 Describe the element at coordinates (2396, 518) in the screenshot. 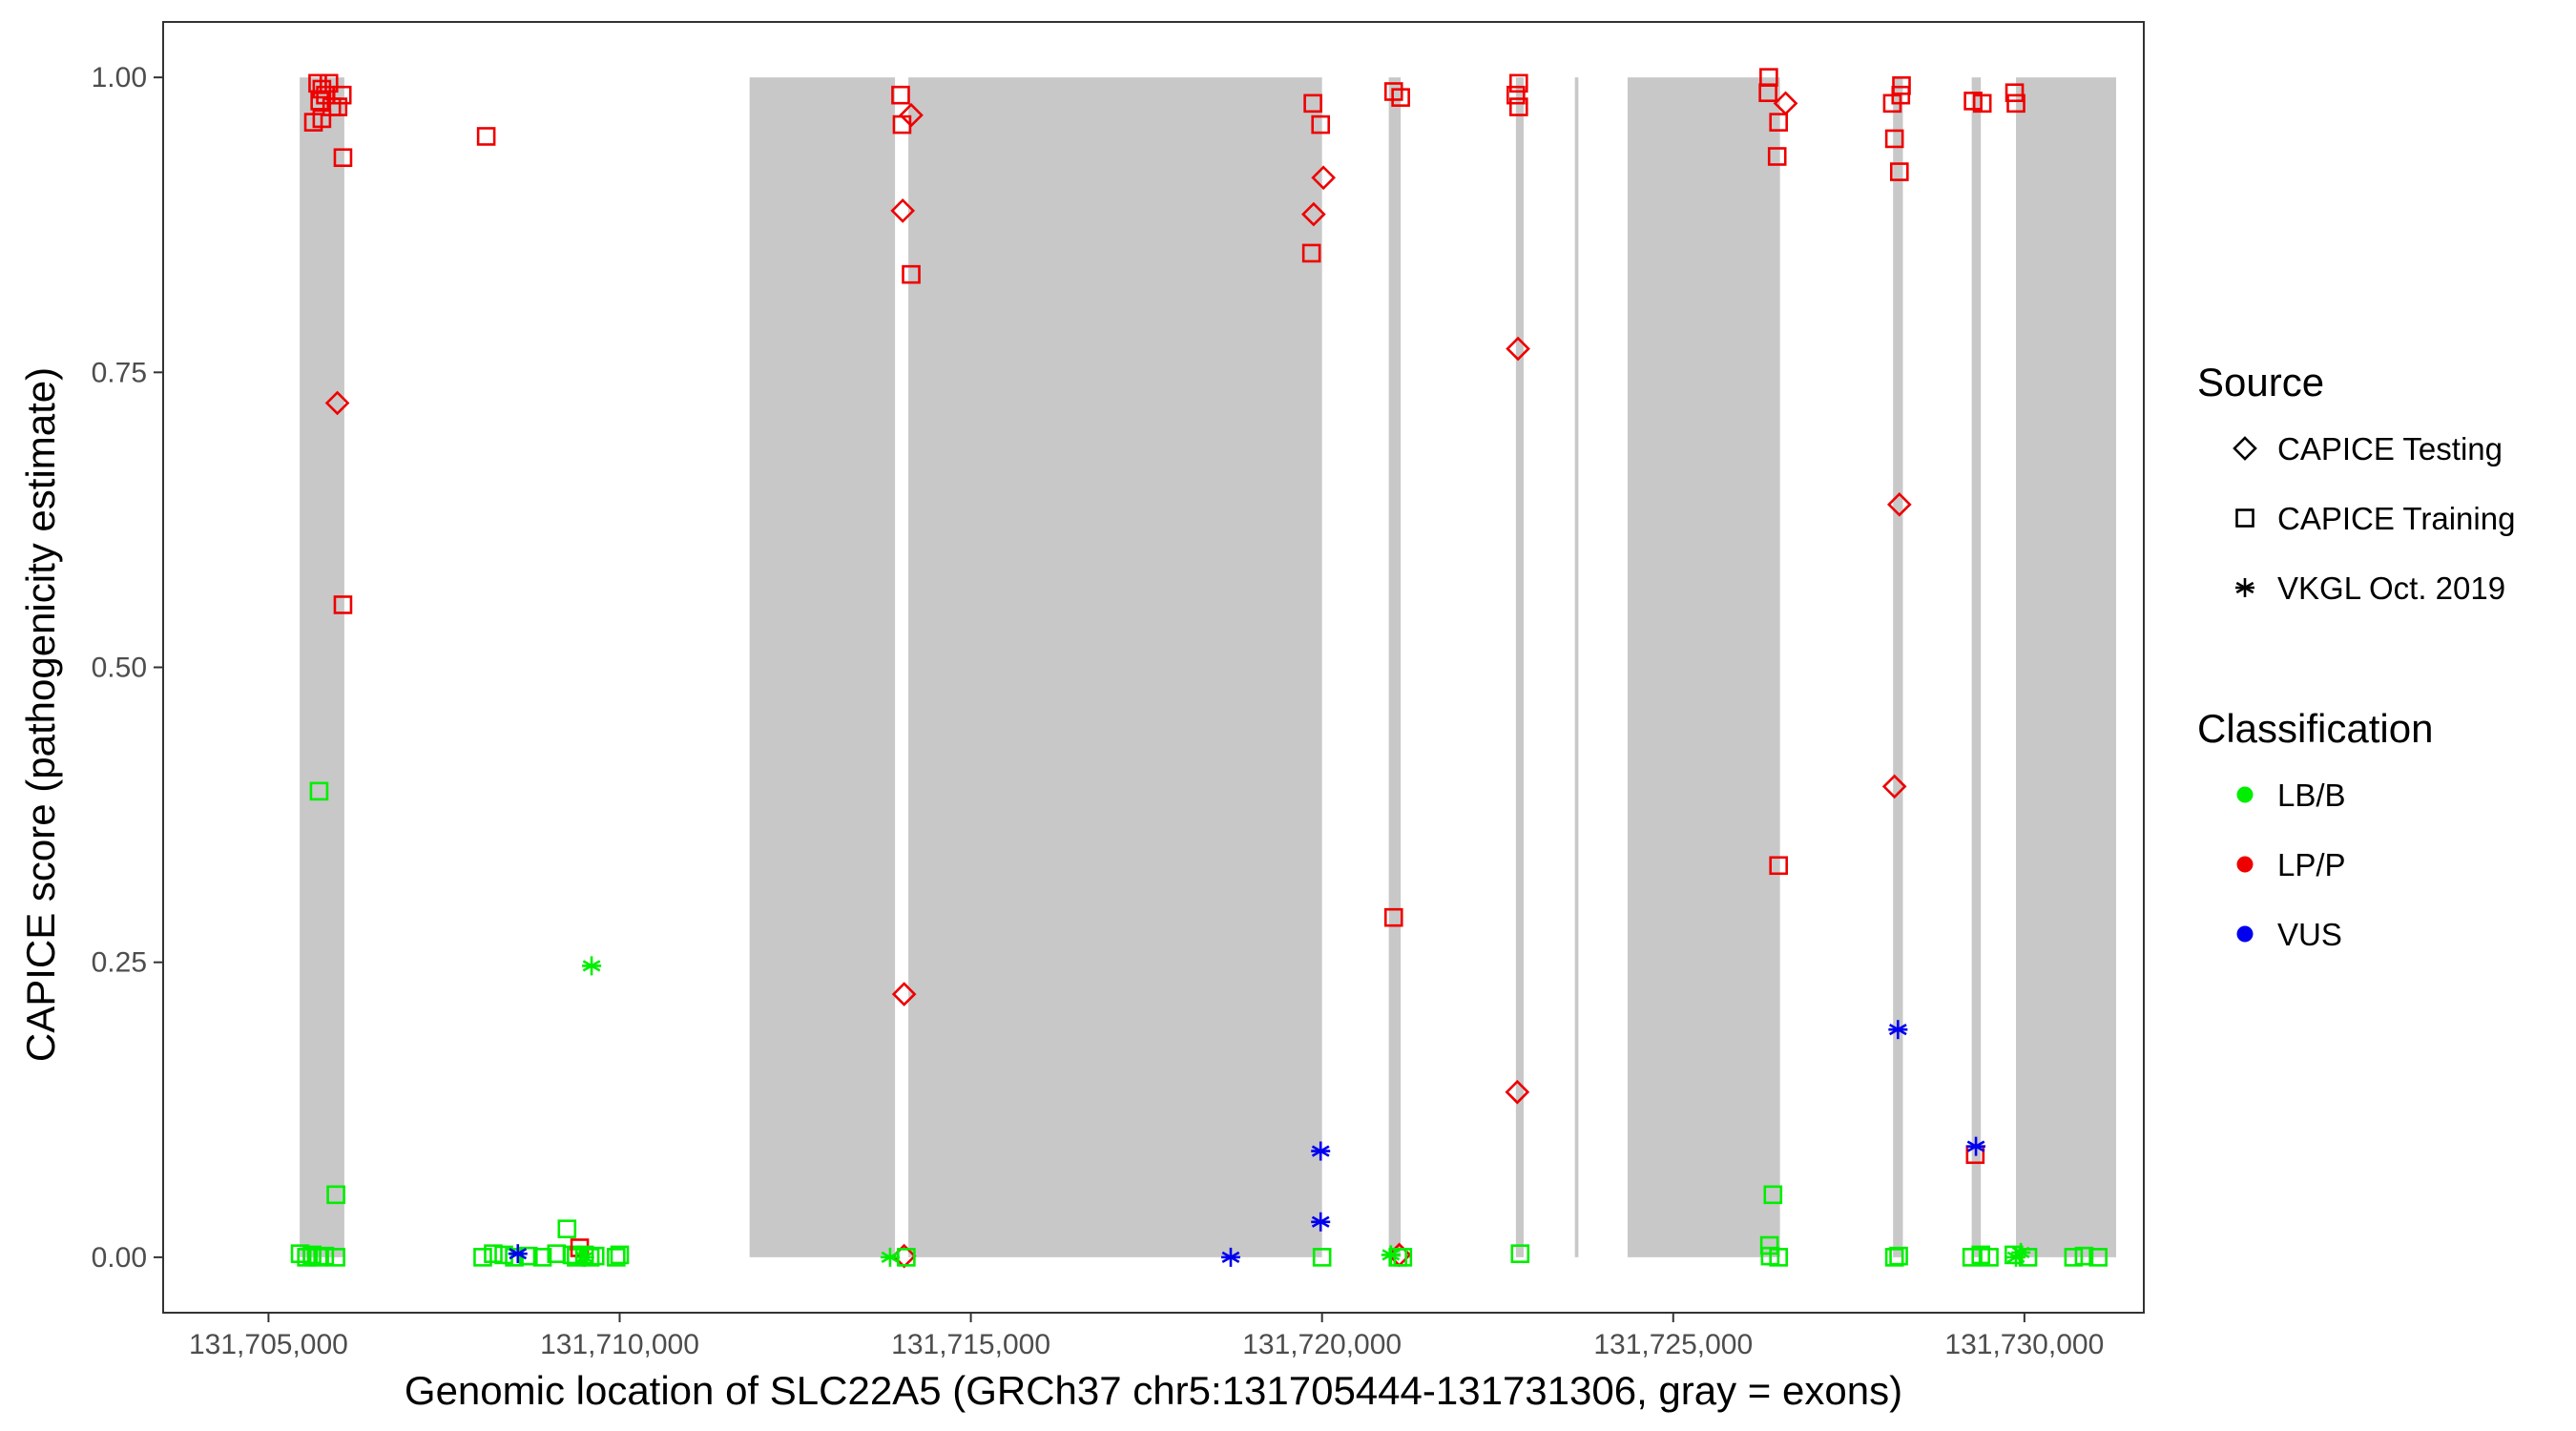

I see `legend-label: CAPICE Training` at that location.